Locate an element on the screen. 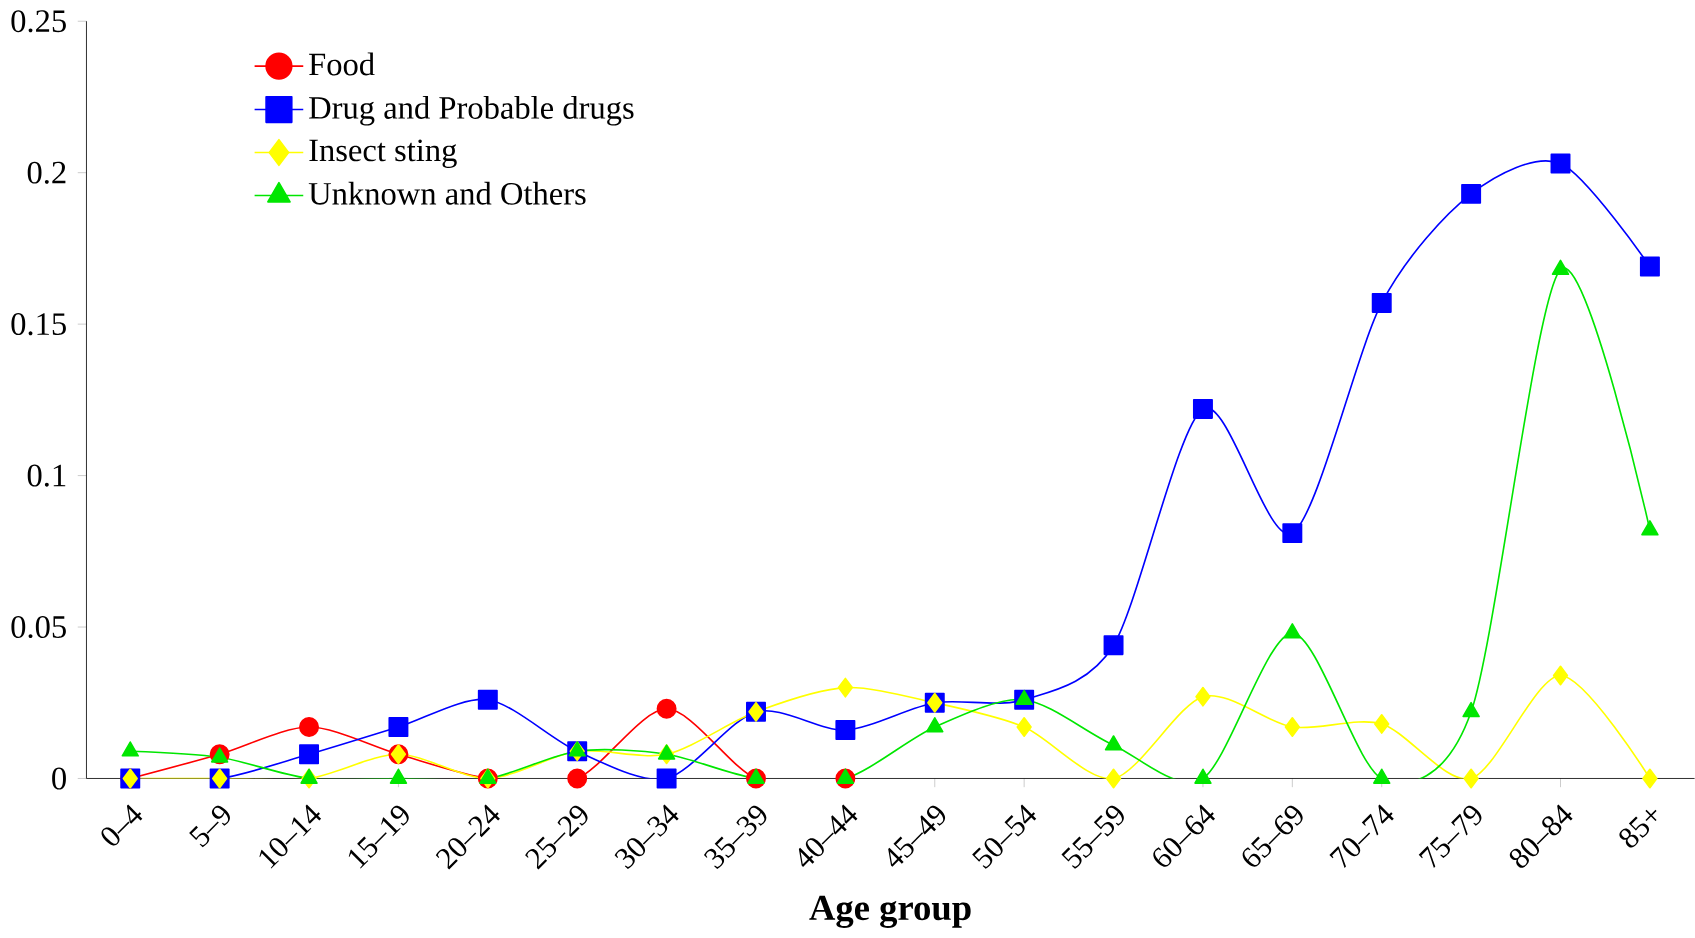  y-tick-label: 0.25 is located at coordinates (38, 21).